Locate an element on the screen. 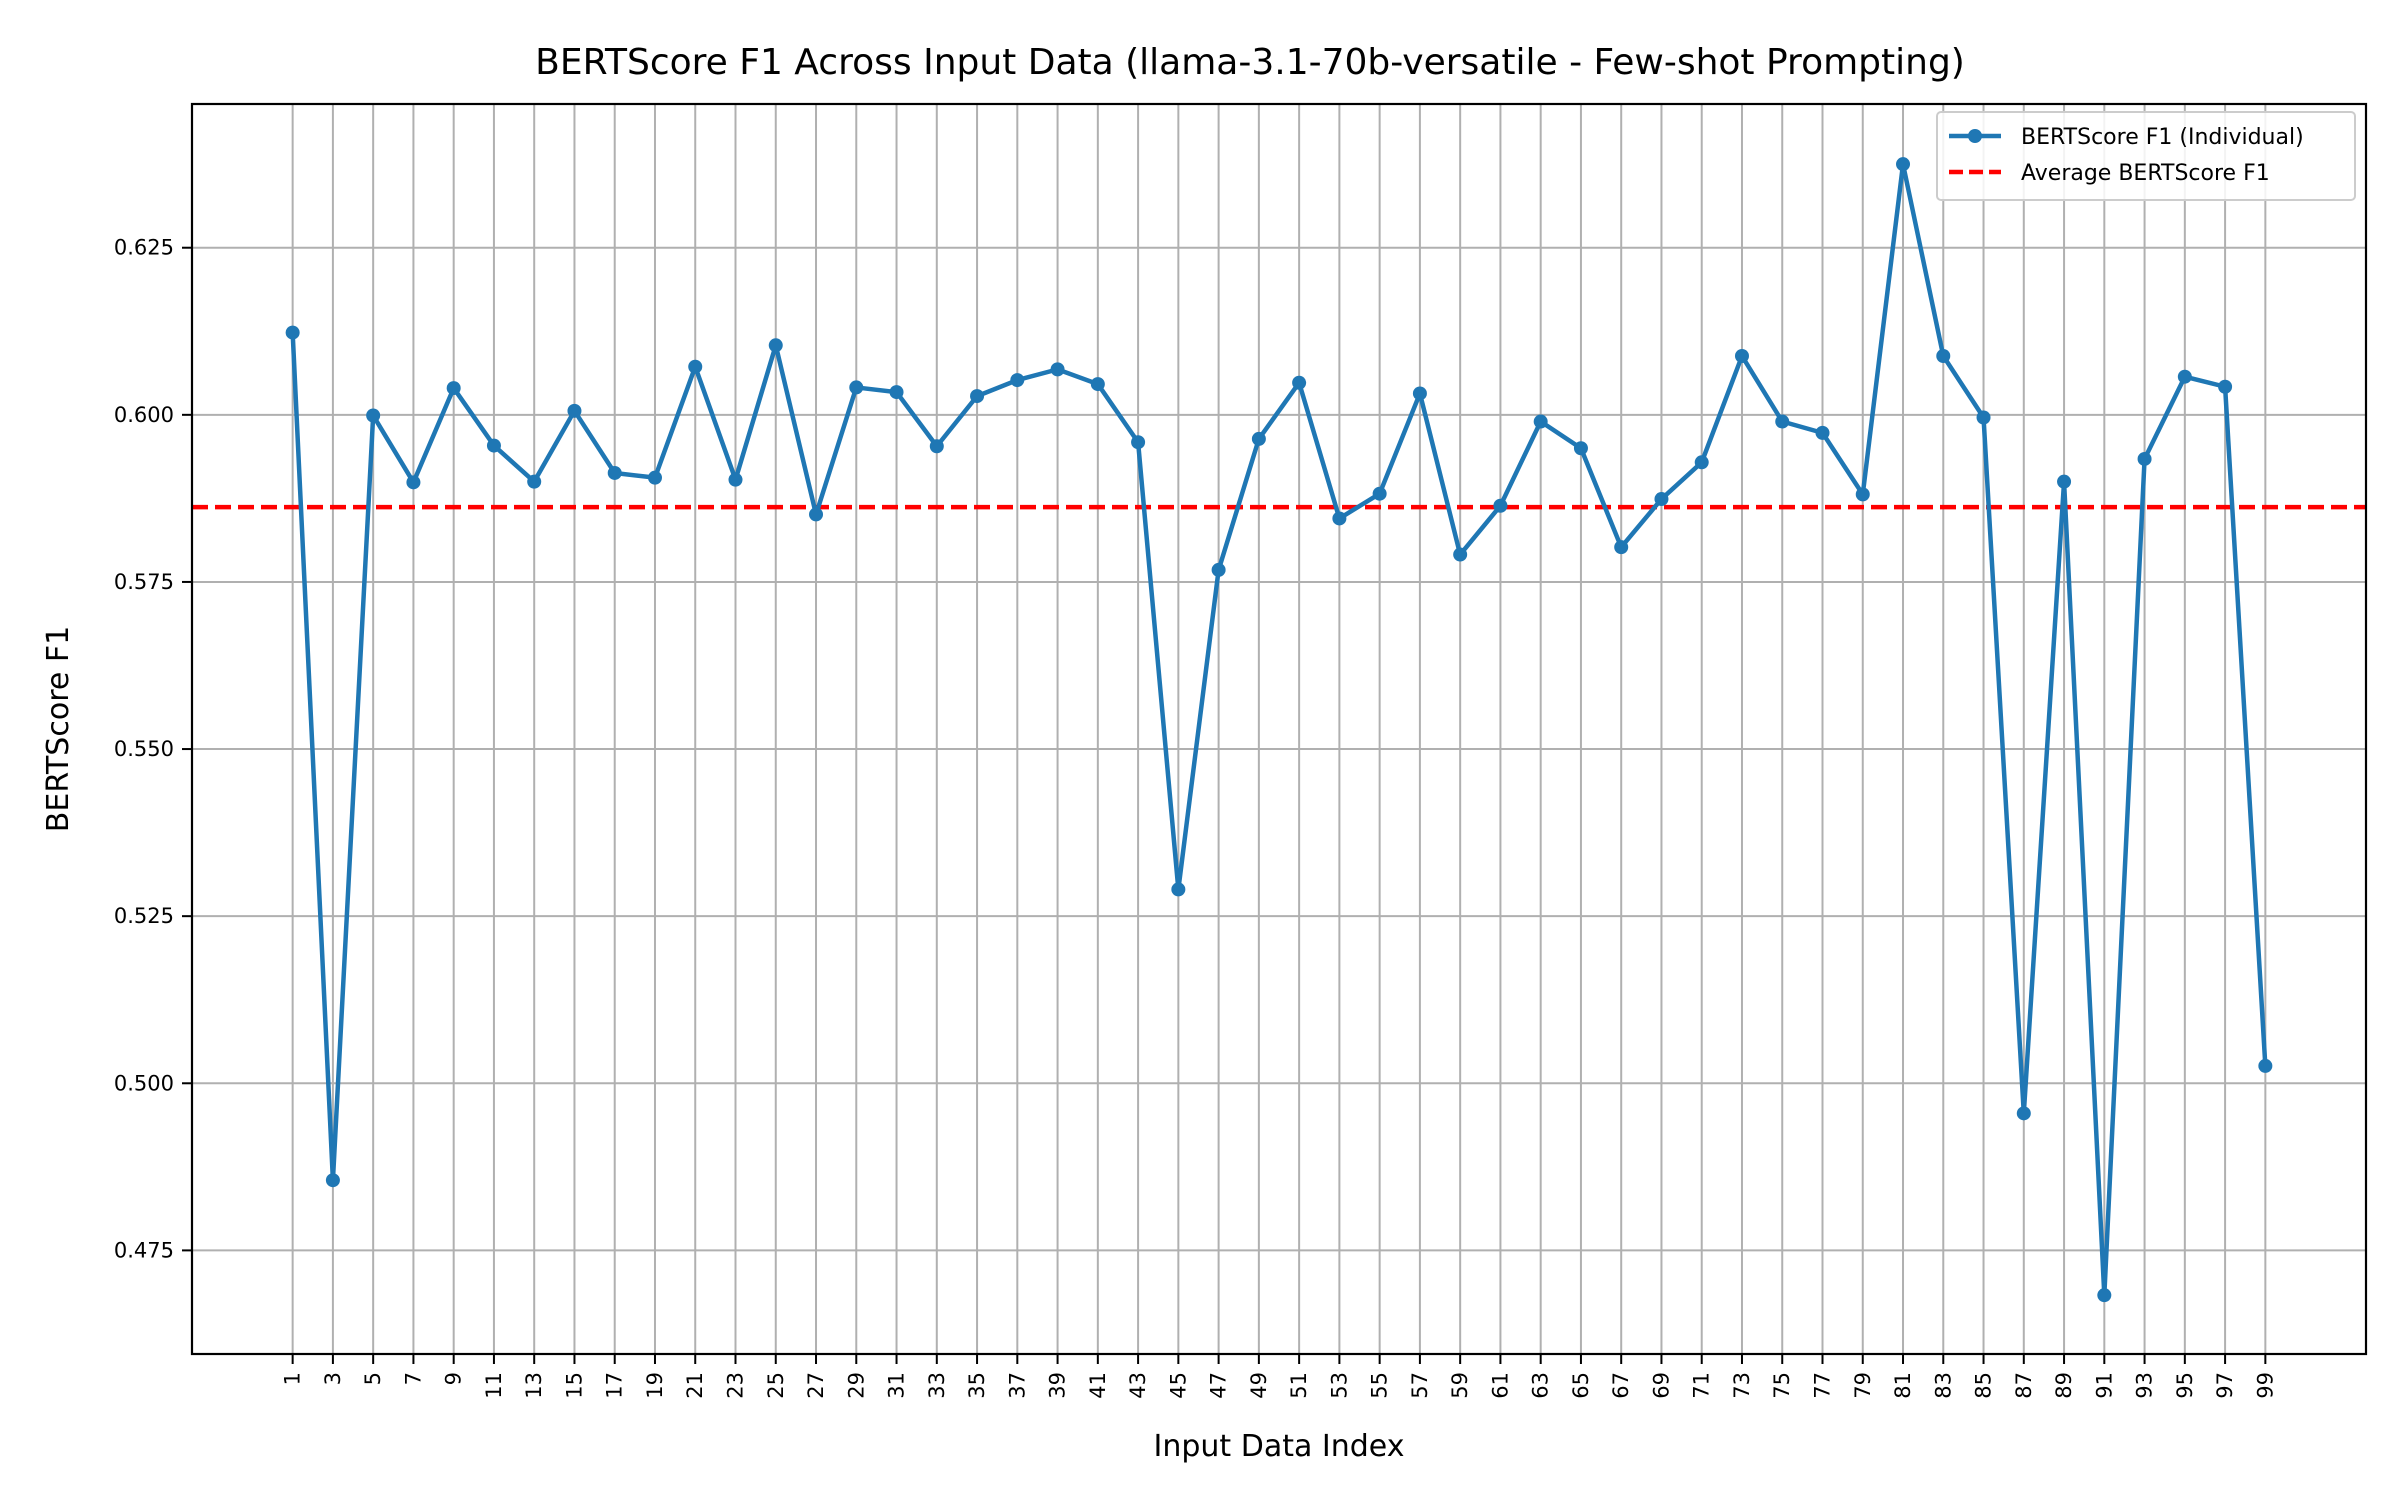 The height and width of the screenshot is (1500, 2400). x-tick-label: 15 is located at coordinates (574, 1385).